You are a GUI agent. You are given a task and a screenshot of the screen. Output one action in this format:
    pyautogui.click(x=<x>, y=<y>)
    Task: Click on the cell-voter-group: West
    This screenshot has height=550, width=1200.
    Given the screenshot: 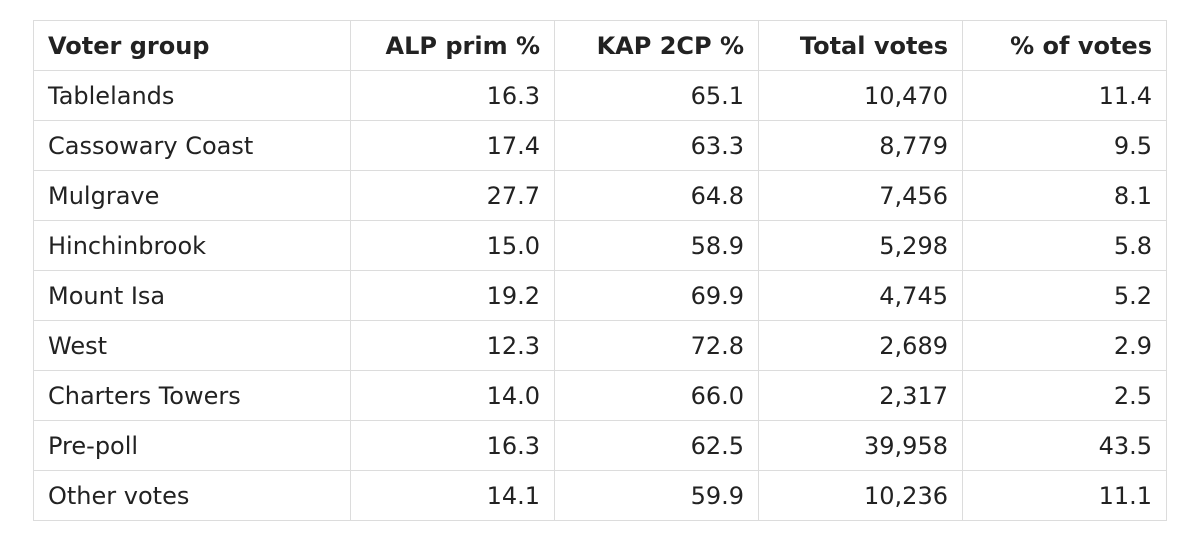 What is the action you would take?
    pyautogui.click(x=192, y=345)
    